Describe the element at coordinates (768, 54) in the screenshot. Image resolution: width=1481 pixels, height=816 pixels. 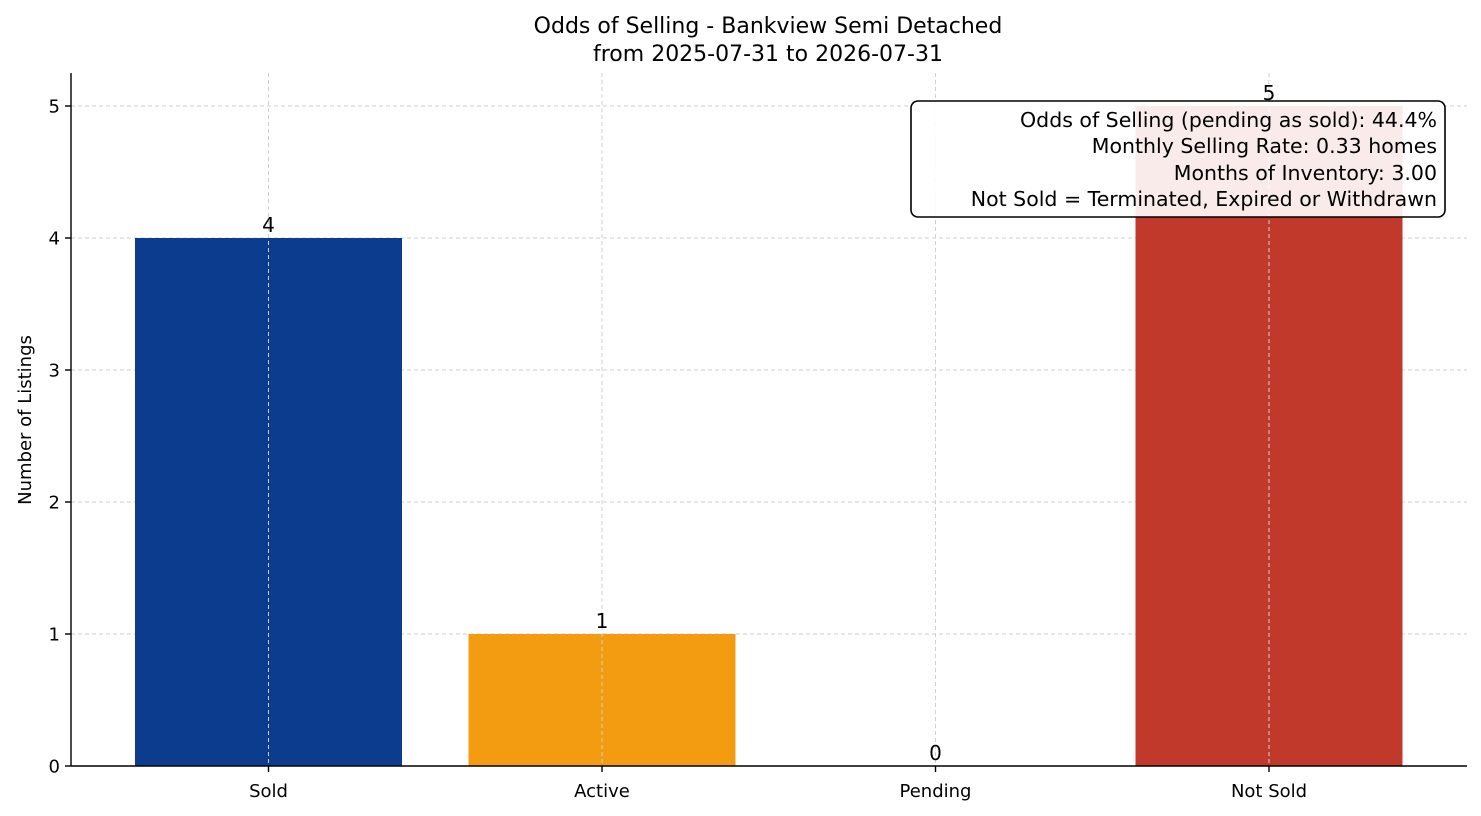
I see `chart-subtitle: from 2025-07-31 to 2026-07-31` at that location.